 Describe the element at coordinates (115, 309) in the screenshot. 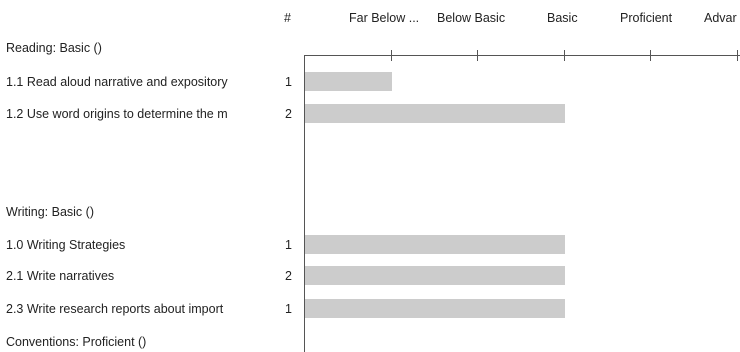

I see `row-label: 2.3 Write research reports about import` at that location.